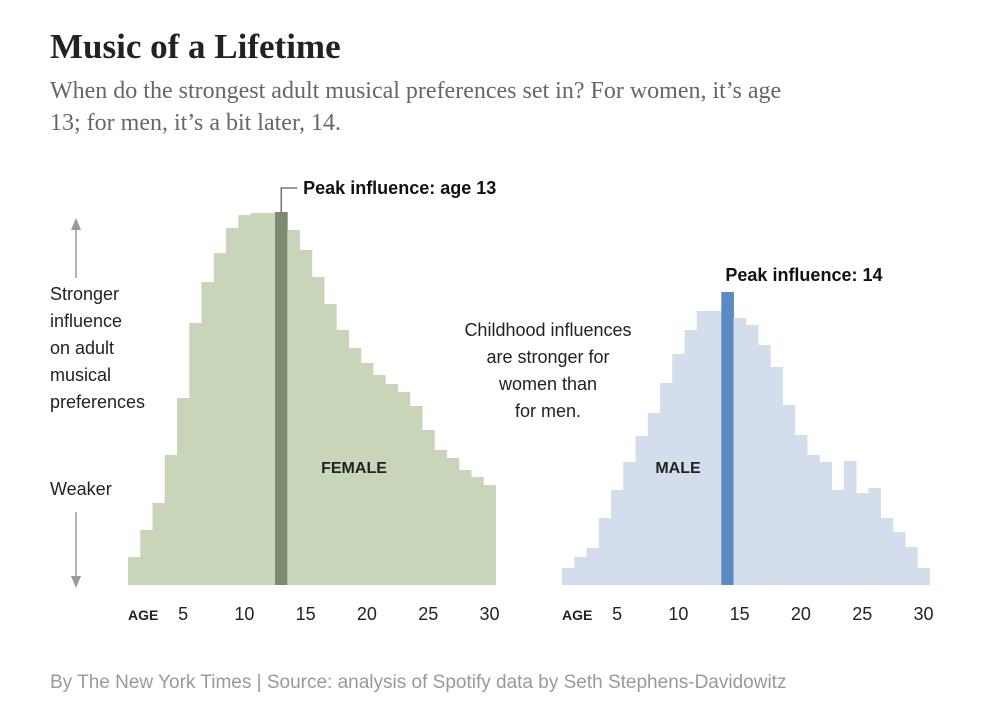 This screenshot has width=996, height=715. What do you see at coordinates (195, 46) in the screenshot?
I see `title: Music of a Lifetime` at bounding box center [195, 46].